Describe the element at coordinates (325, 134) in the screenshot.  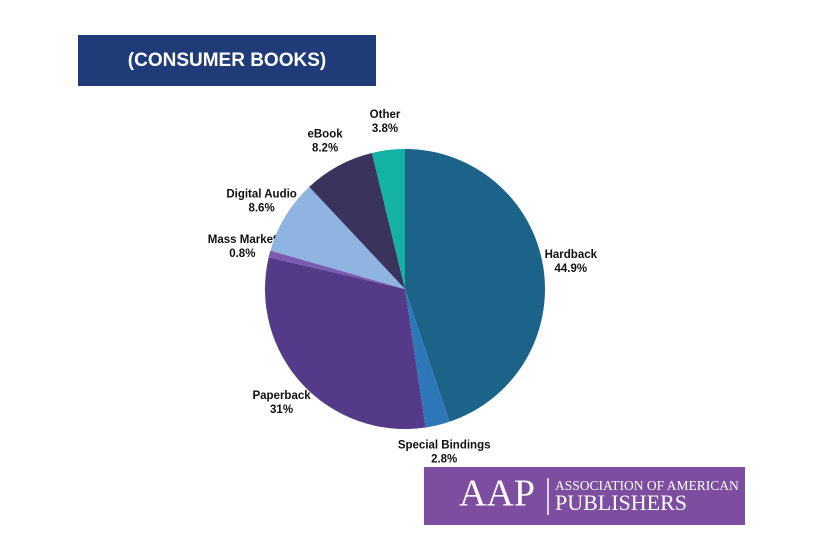
I see `slice-label: eBook` at that location.